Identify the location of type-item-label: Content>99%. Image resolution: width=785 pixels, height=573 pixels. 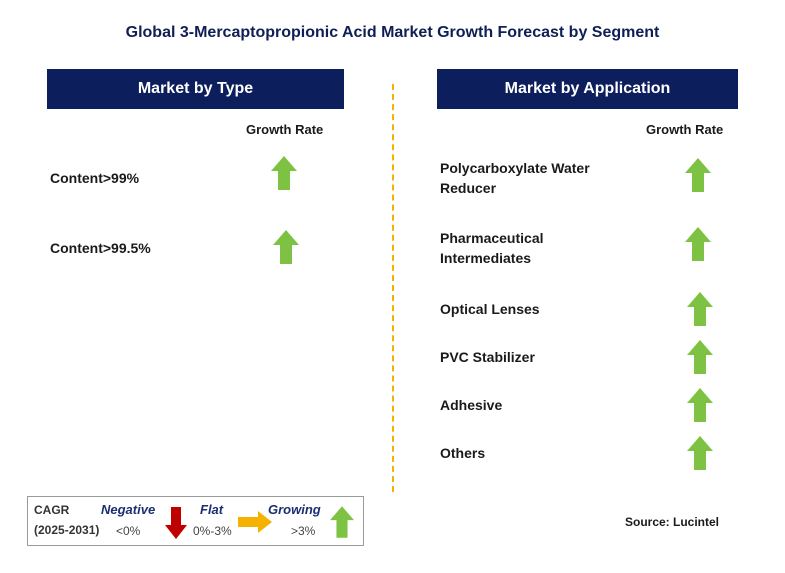
(95, 178).